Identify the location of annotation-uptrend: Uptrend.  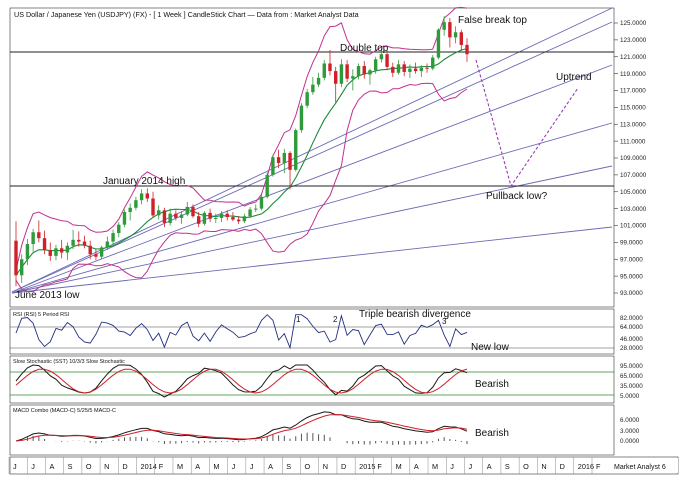
(574, 77).